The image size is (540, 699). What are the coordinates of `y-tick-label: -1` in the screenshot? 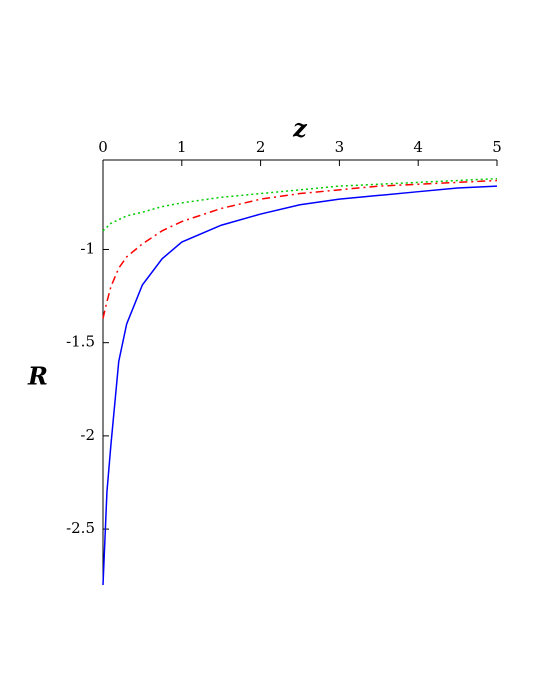 It's located at (87, 248).